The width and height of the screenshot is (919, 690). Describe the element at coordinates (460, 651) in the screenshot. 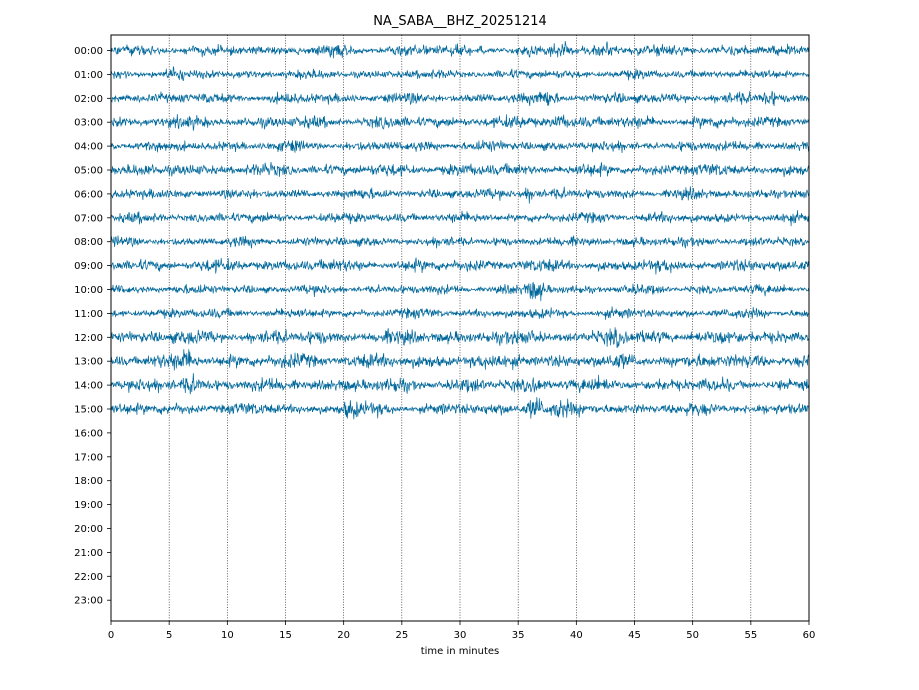

I see `x-axis-label: time in minutes` at that location.